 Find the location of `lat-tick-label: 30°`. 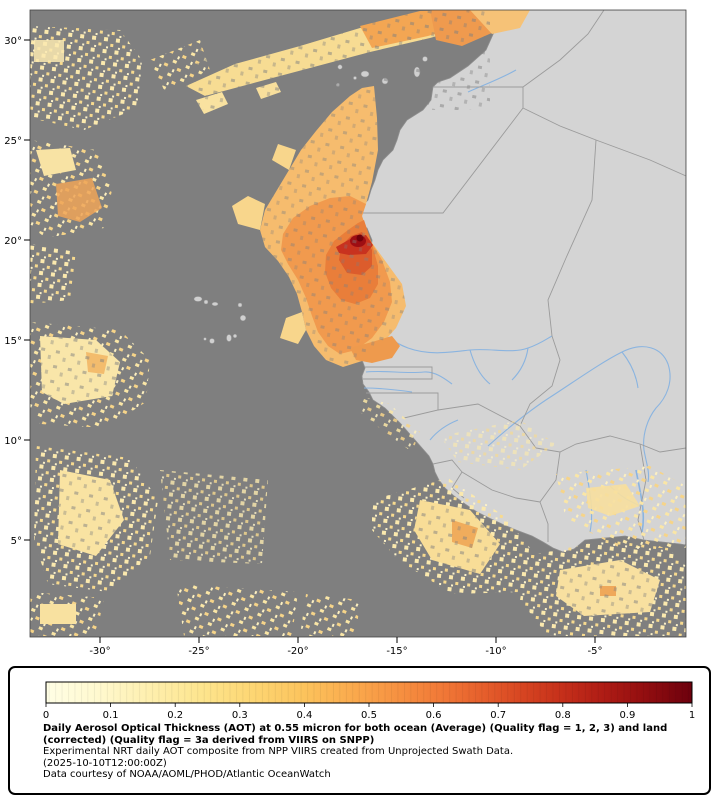

lat-tick-label: 30° is located at coordinates (13, 41).